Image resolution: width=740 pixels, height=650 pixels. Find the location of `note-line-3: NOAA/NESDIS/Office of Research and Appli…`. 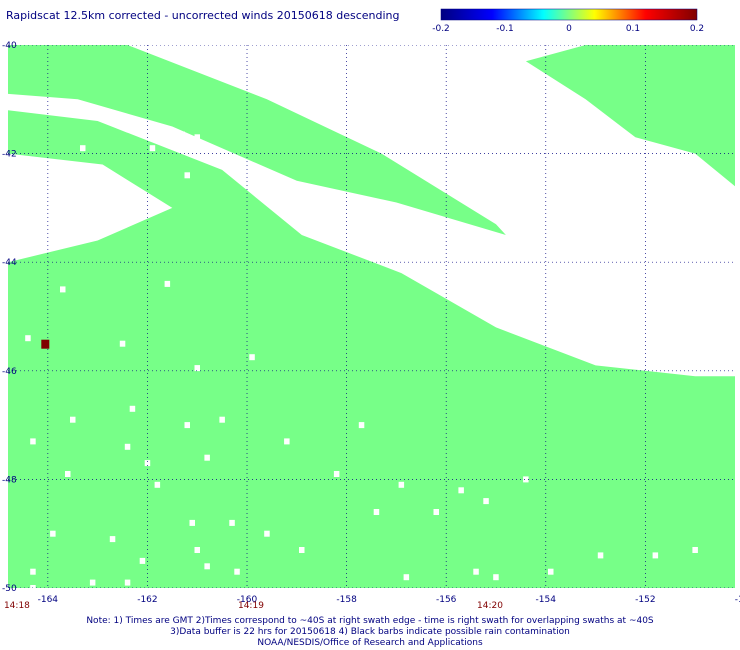

note-line-3: NOAA/NESDIS/Office of Research and Appli… is located at coordinates (370, 643).